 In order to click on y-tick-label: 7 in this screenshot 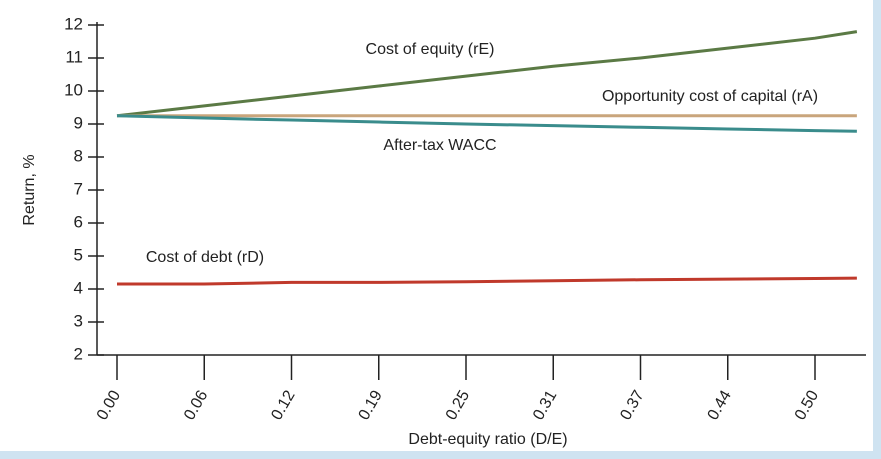, I will do `click(78, 188)`.